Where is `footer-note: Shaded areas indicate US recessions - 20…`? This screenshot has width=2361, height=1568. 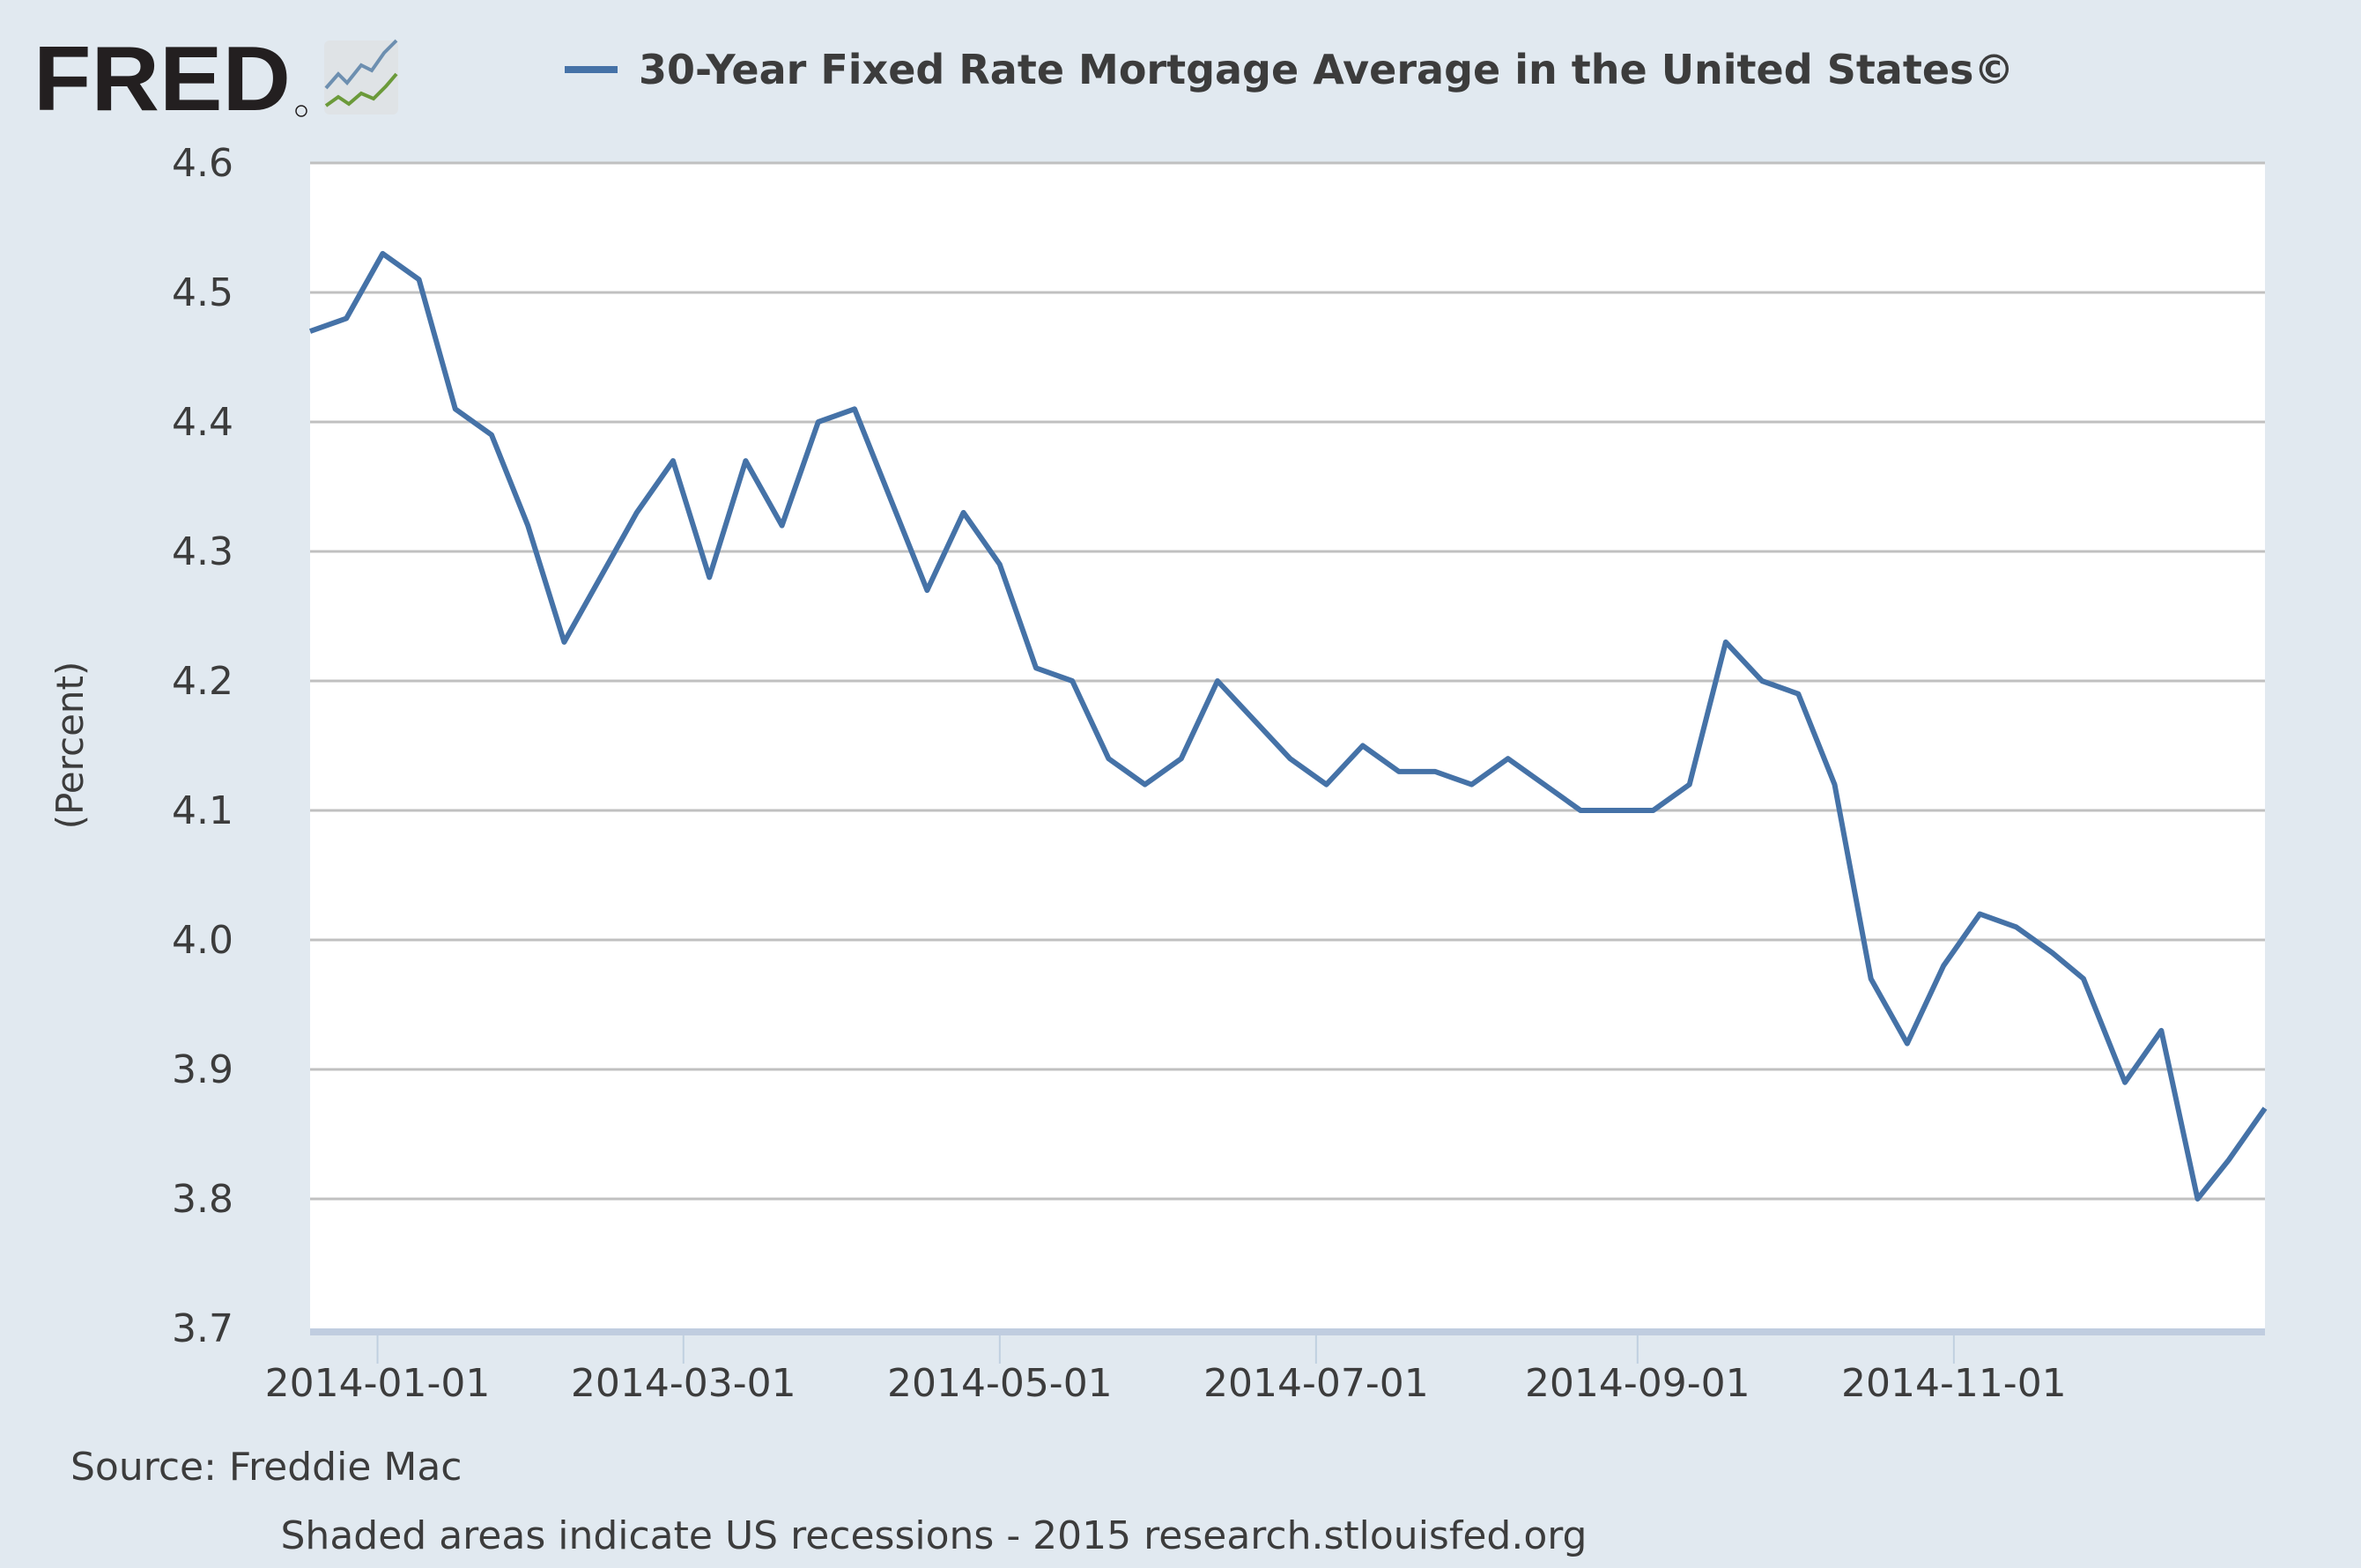 footer-note: Shaded areas indicate US recessions - 20… is located at coordinates (934, 1535).